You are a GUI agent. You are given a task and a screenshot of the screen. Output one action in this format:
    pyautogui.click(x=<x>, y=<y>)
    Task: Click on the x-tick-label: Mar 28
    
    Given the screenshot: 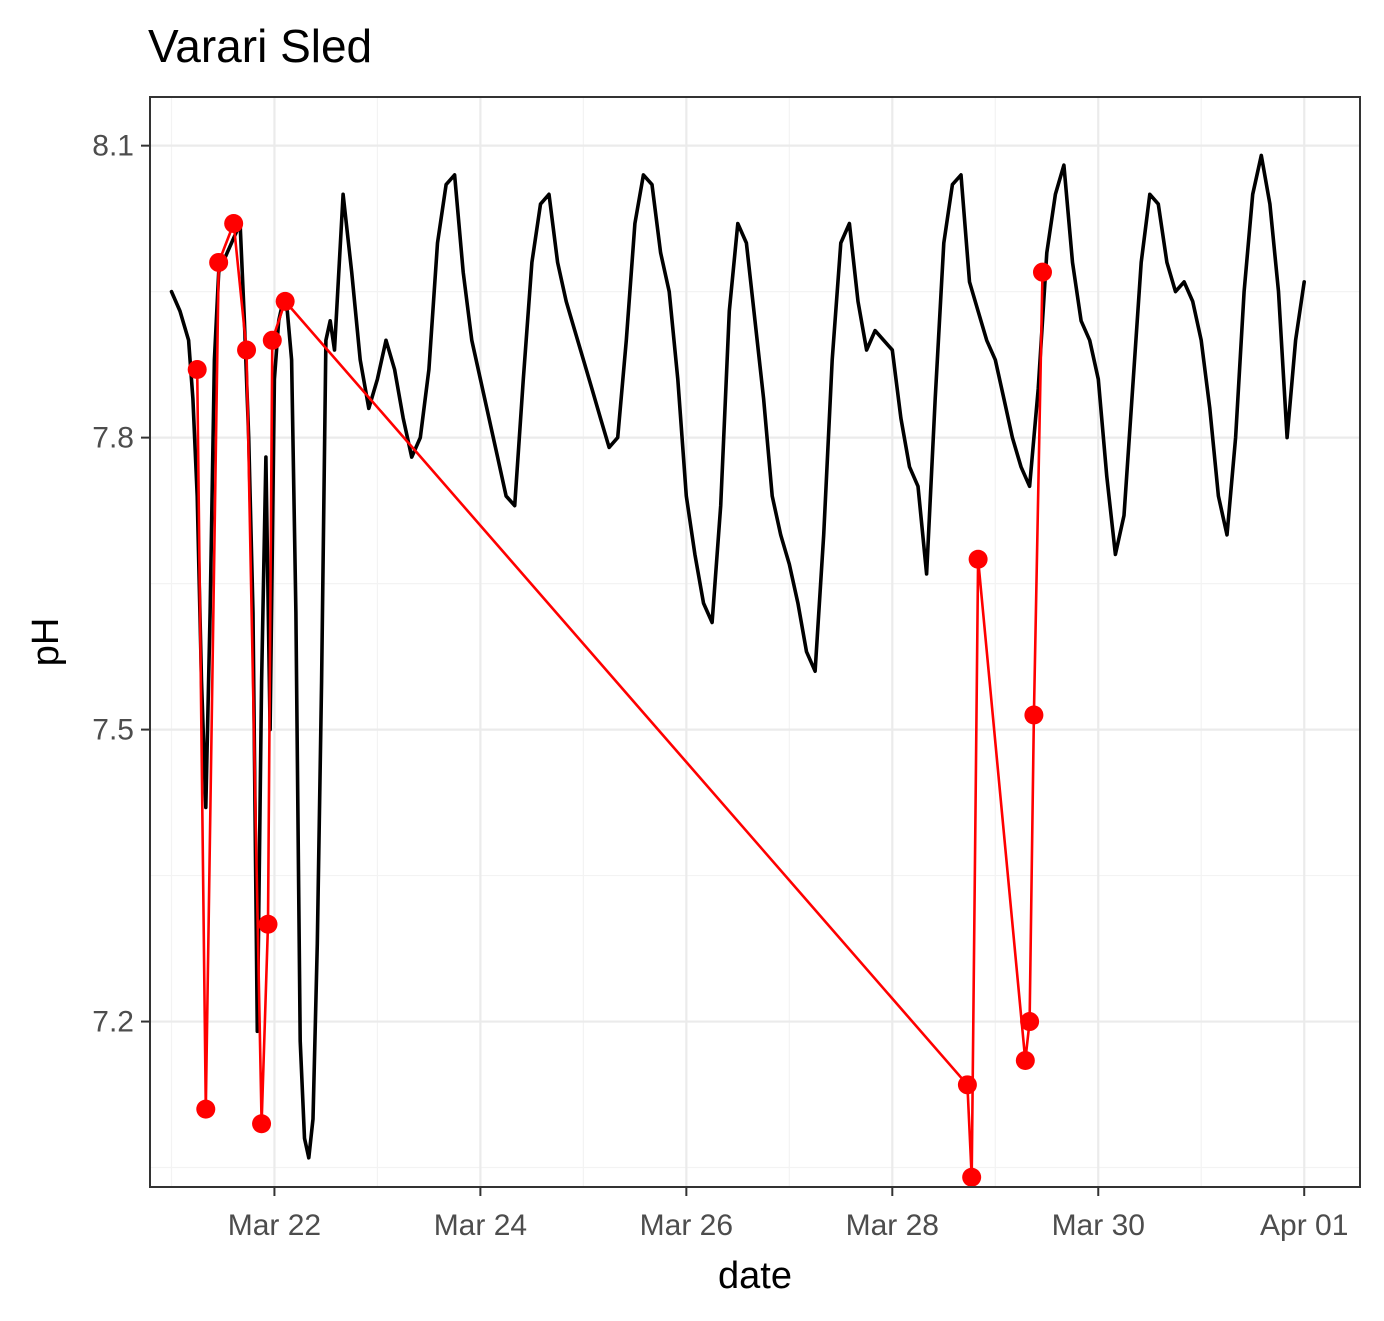 What is the action you would take?
    pyautogui.click(x=892, y=1225)
    